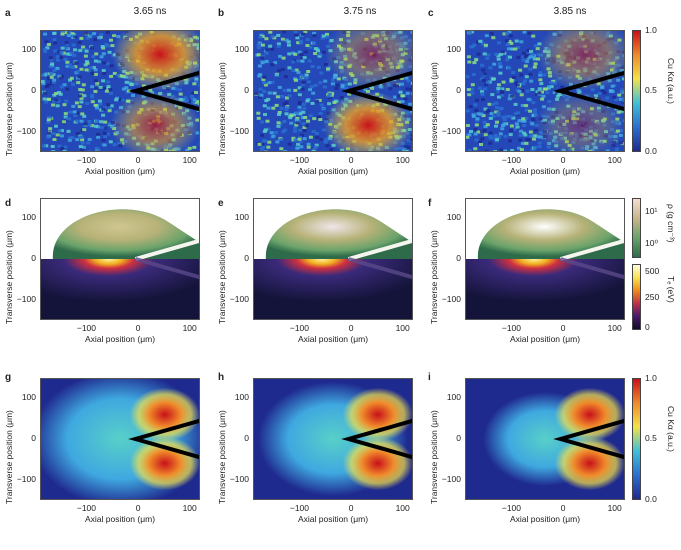 The width and height of the screenshot is (681, 550). Describe the element at coordinates (651, 30) in the screenshot. I see `cuka-top-tick-1: 1.0` at that location.